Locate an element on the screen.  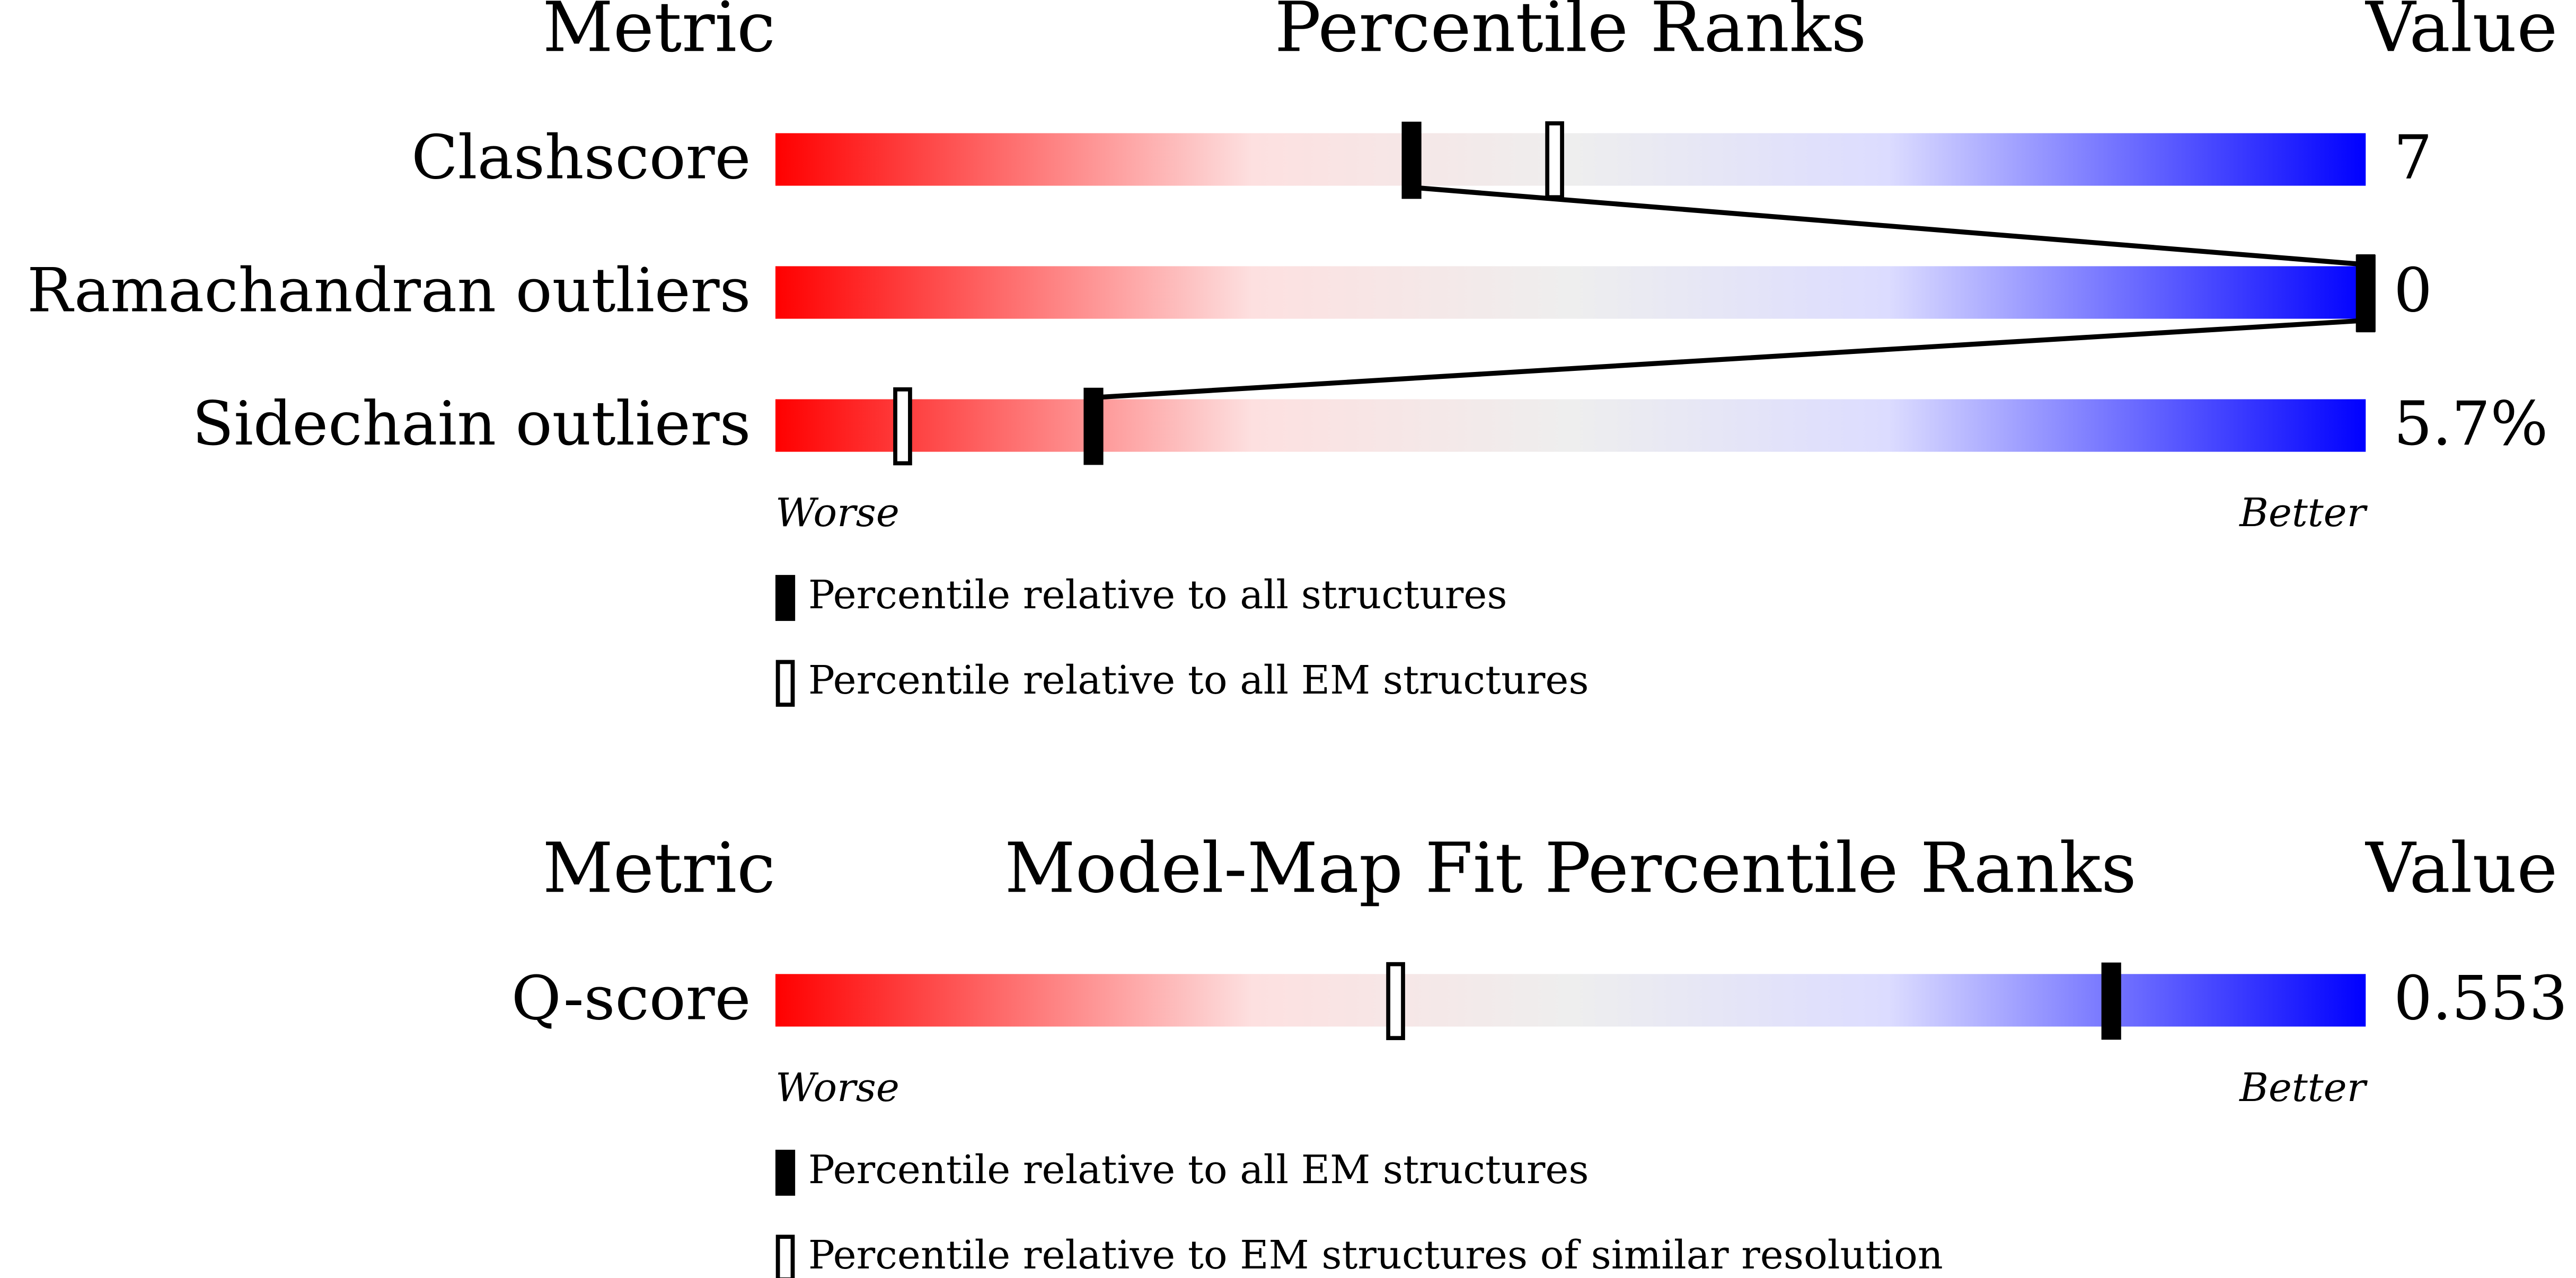
metric-value: 0.553 is located at coordinates (2481, 999).